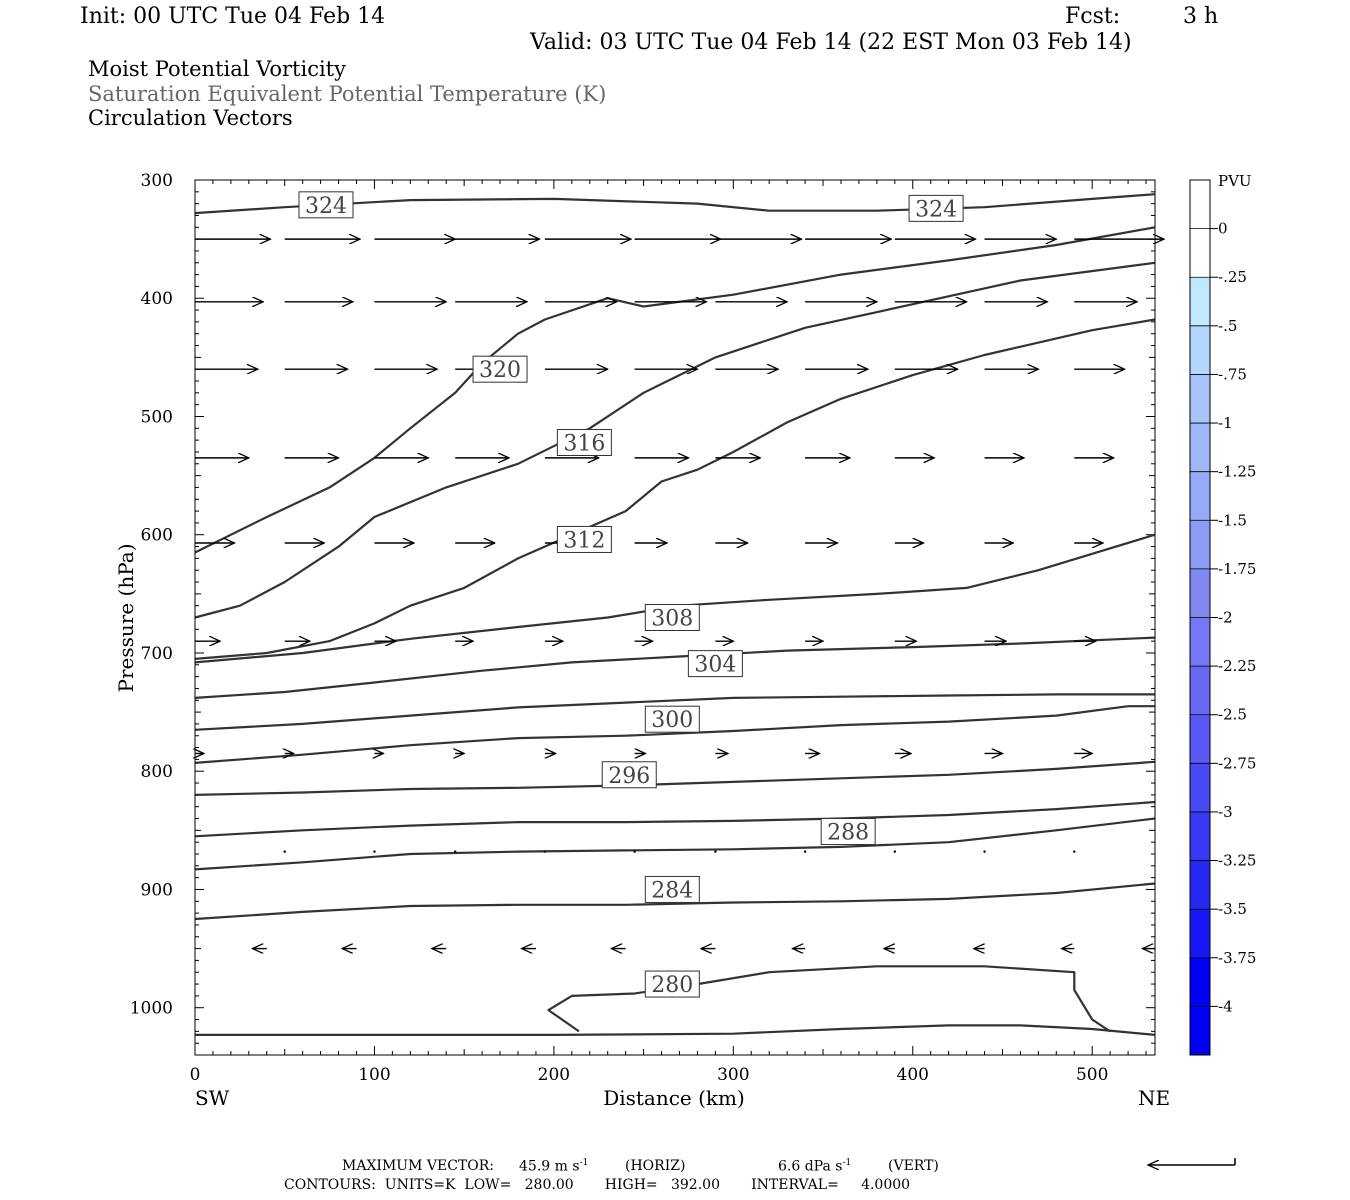 Image resolution: width=1350 pixels, height=1200 pixels. I want to click on y-tick-label: 400, so click(157, 299).